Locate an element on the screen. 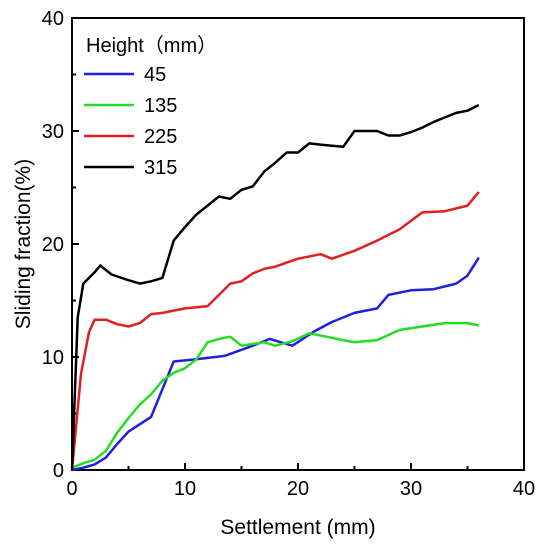 This screenshot has height=550, width=549. y-axis: 0 10 20 30 40 is located at coordinates (60, 245).